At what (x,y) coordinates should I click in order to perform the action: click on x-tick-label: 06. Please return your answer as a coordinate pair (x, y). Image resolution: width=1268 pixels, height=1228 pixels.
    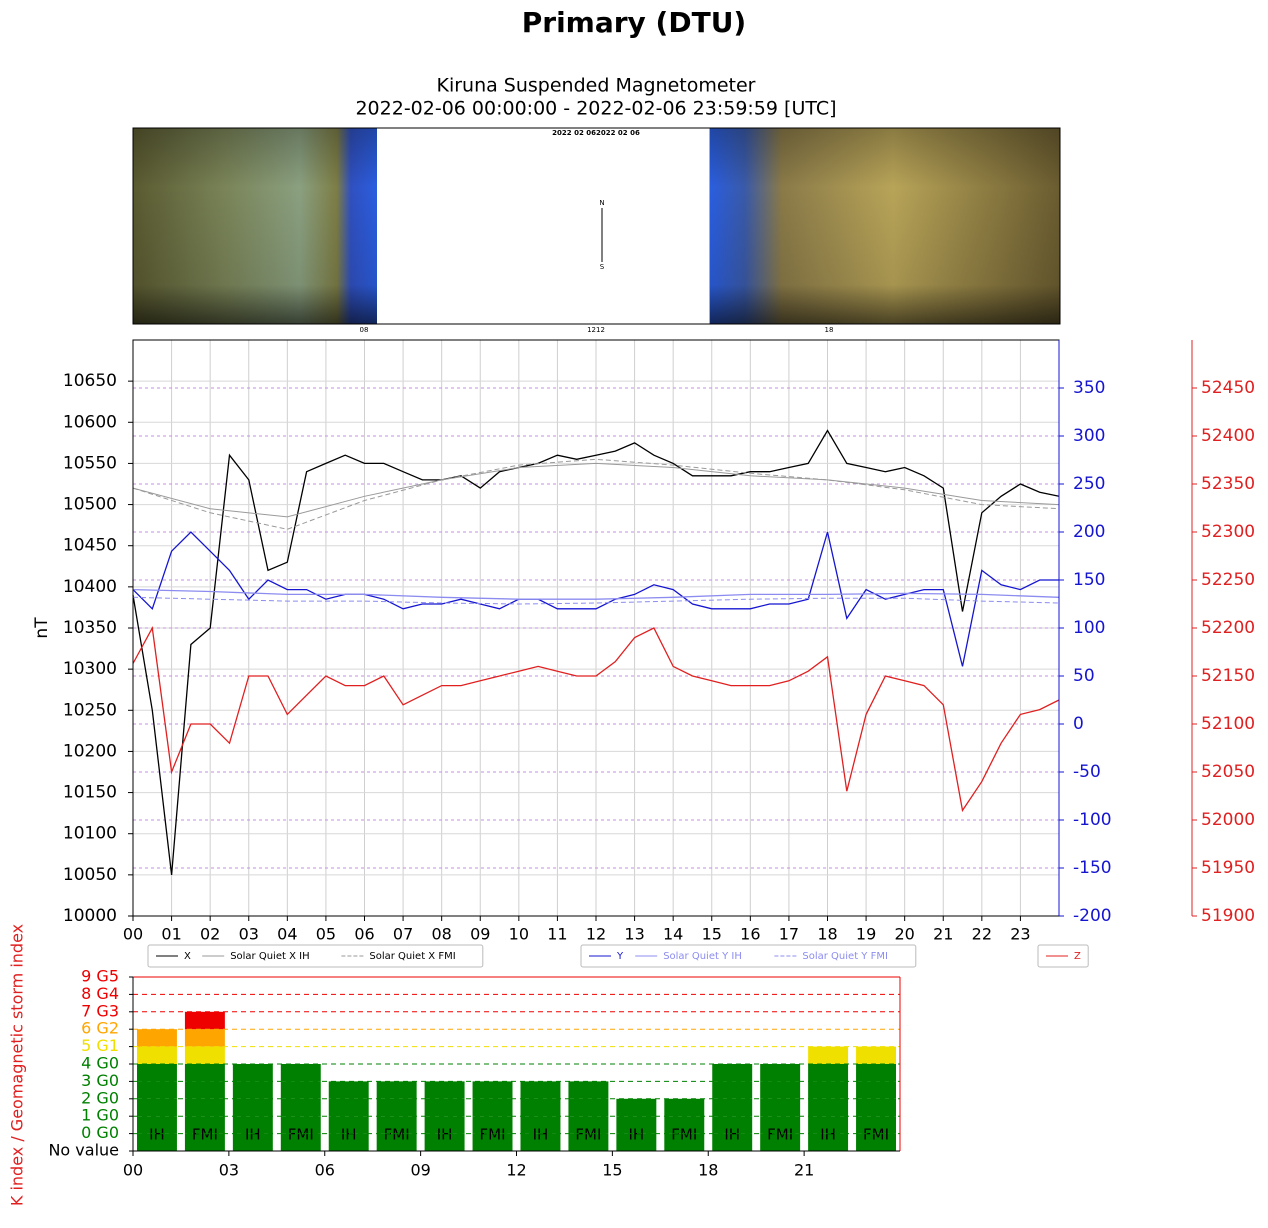
    Looking at the image, I should click on (325, 1170).